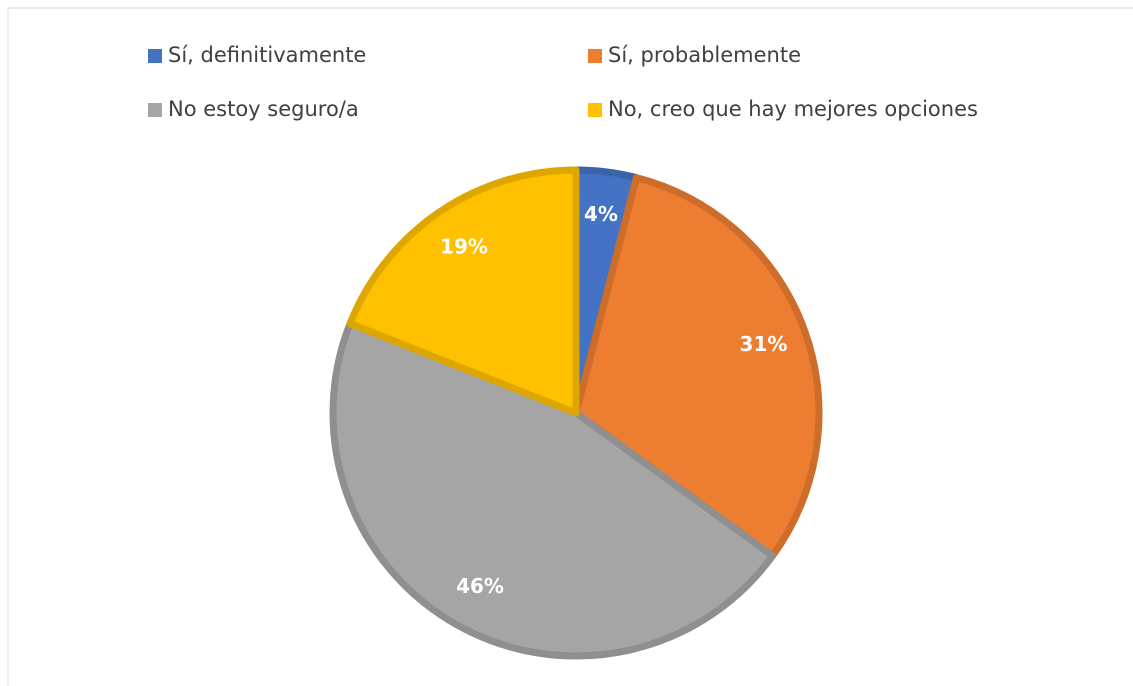  I want to click on data-label: 46%, so click(480, 586).